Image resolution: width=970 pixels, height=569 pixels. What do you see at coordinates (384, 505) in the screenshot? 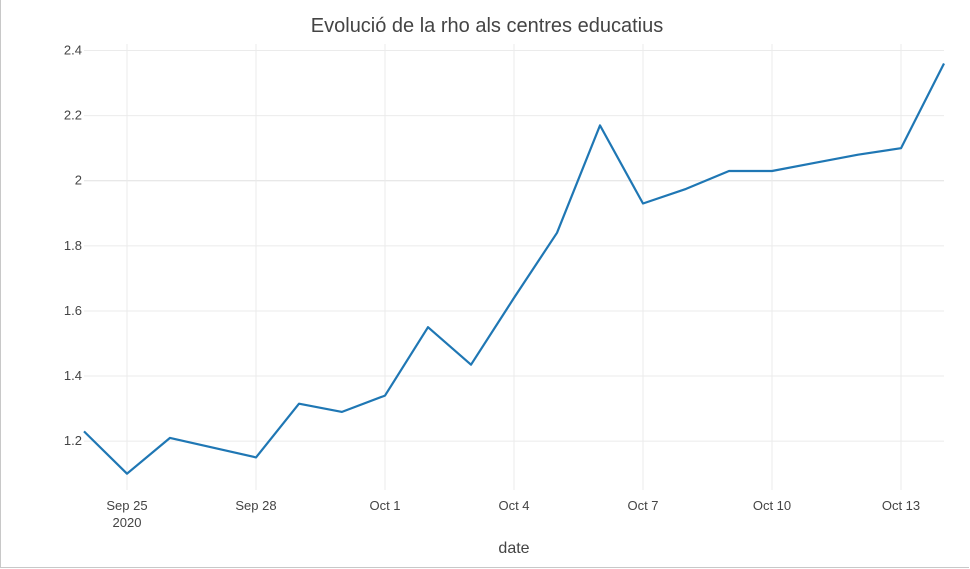
I see `x-tick-label: Oct 1` at bounding box center [384, 505].